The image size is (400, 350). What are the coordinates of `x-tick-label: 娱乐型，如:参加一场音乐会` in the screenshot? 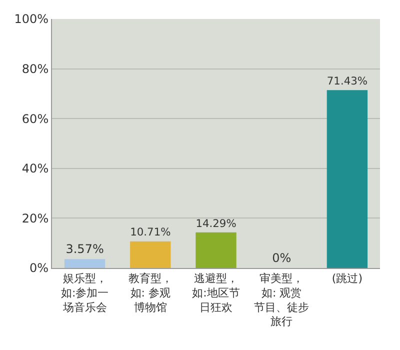 It's located at (84, 293).